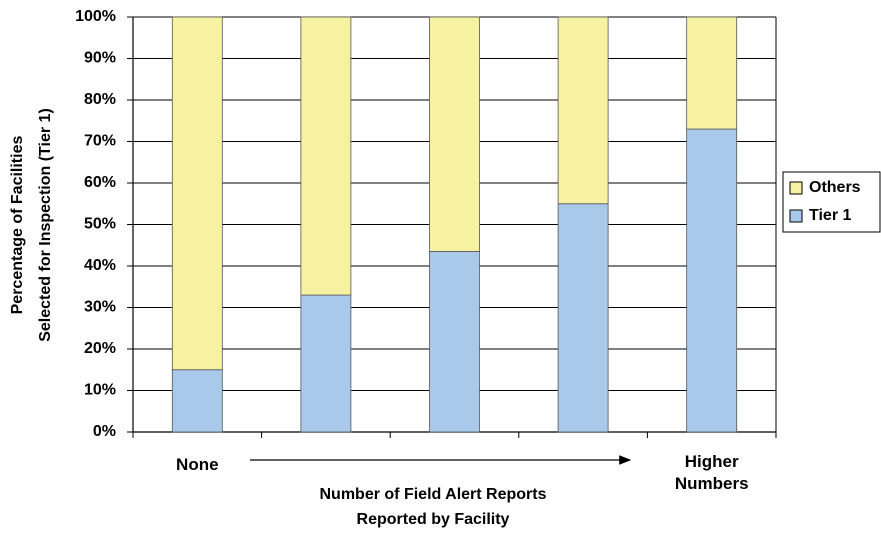  I want to click on y-axis-label: Percentage of Facilities, so click(17, 225).